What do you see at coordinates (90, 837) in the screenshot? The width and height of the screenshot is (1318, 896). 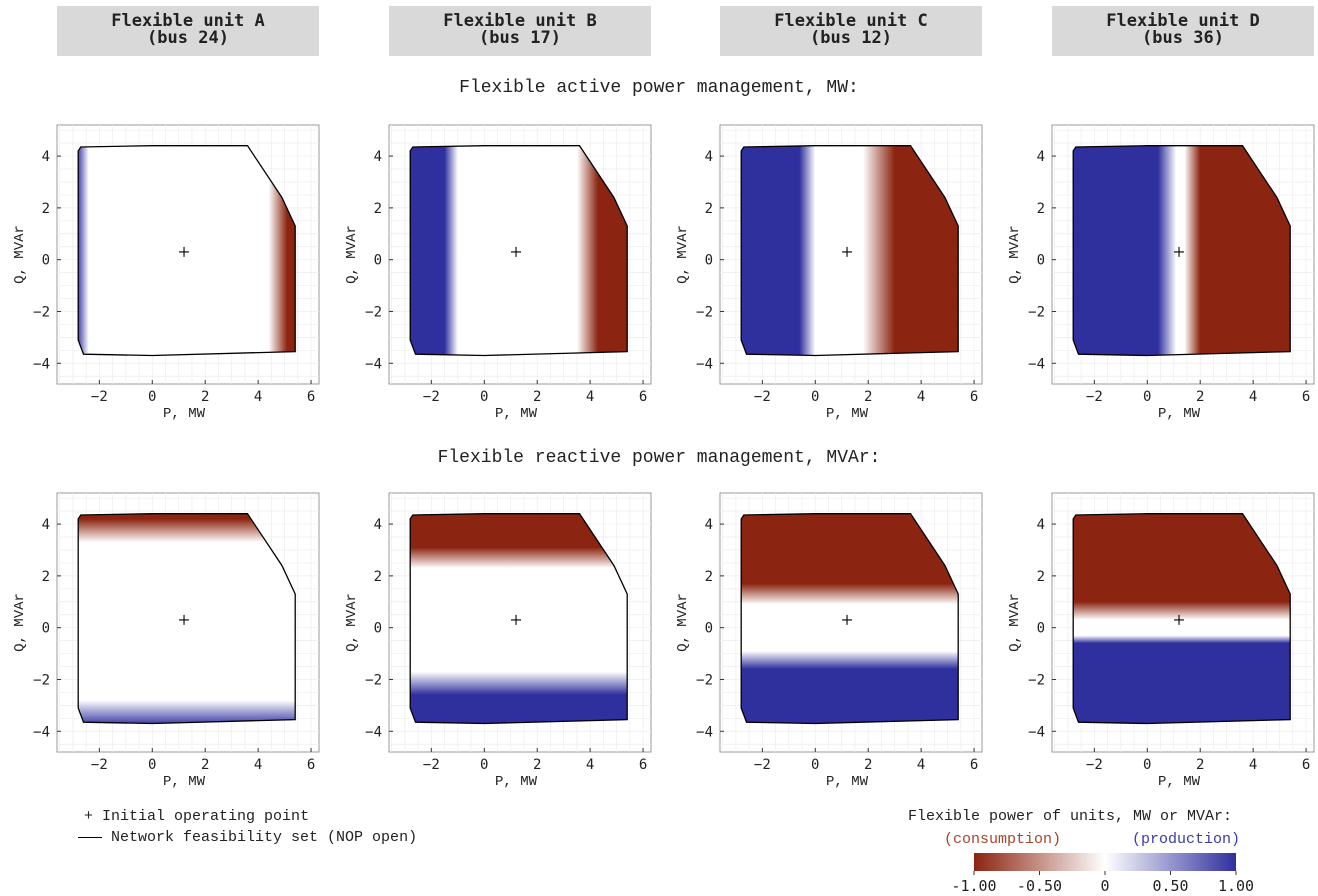 I see `line-swatch-icon` at bounding box center [90, 837].